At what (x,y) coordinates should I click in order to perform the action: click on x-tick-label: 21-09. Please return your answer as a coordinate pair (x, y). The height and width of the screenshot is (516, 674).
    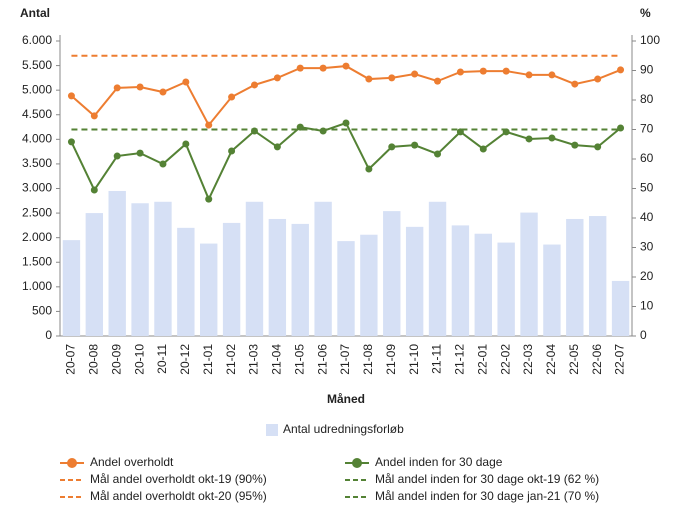
    Looking at the image, I should click on (391, 359).